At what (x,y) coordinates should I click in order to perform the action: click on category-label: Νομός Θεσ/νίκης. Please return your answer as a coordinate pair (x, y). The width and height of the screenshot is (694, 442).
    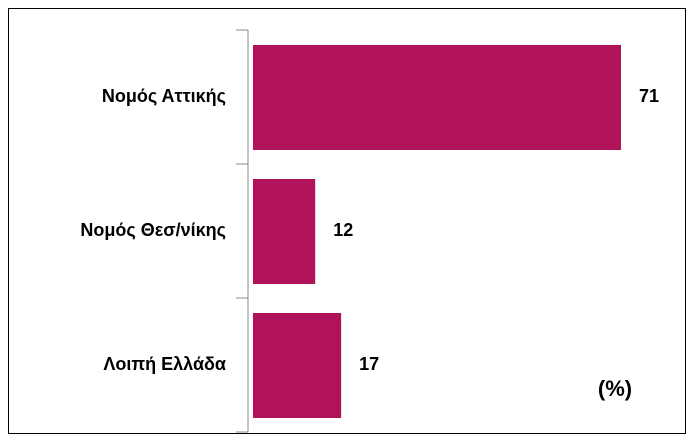
    Looking at the image, I should click on (153, 230).